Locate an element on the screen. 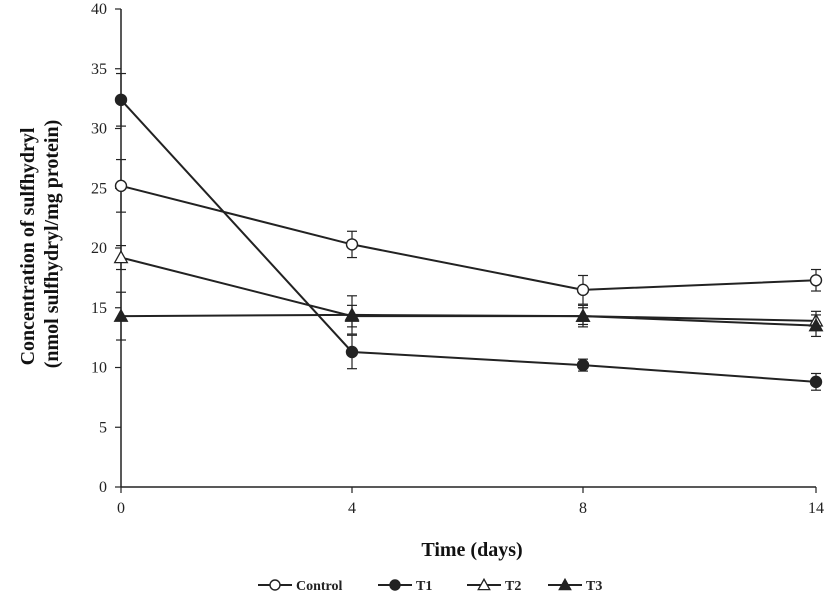 The height and width of the screenshot is (598, 827). data-point-t2 is located at coordinates (121, 256).